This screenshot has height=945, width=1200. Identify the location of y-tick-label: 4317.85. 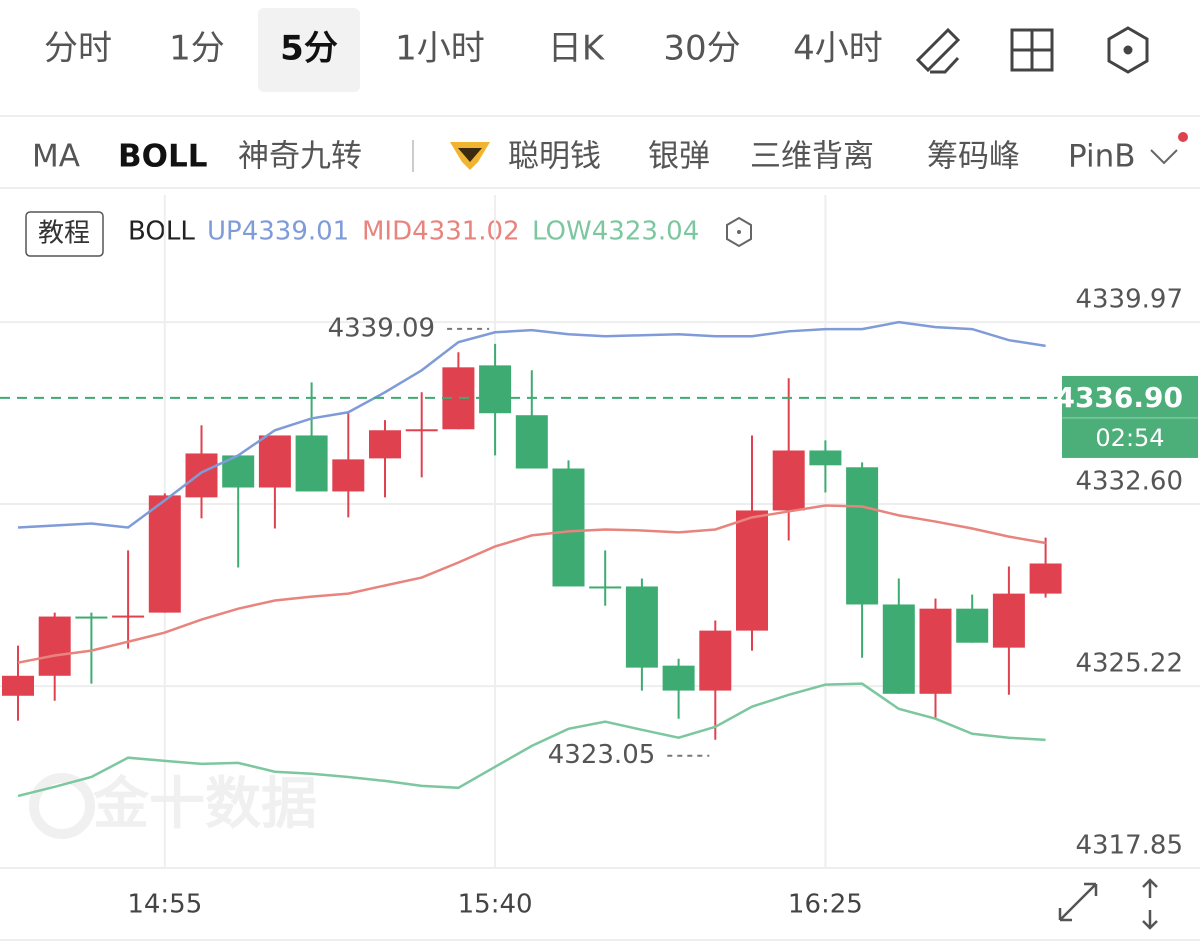
(1129, 846).